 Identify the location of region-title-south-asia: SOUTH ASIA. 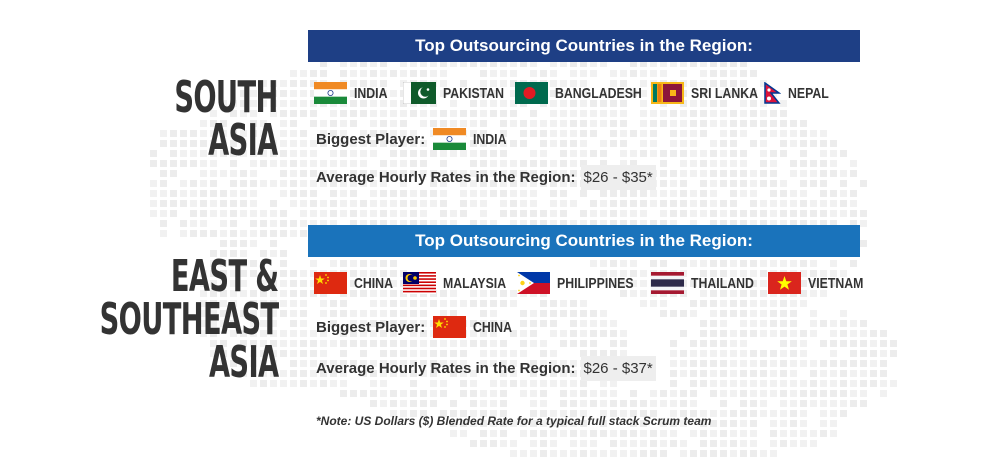
(226, 119).